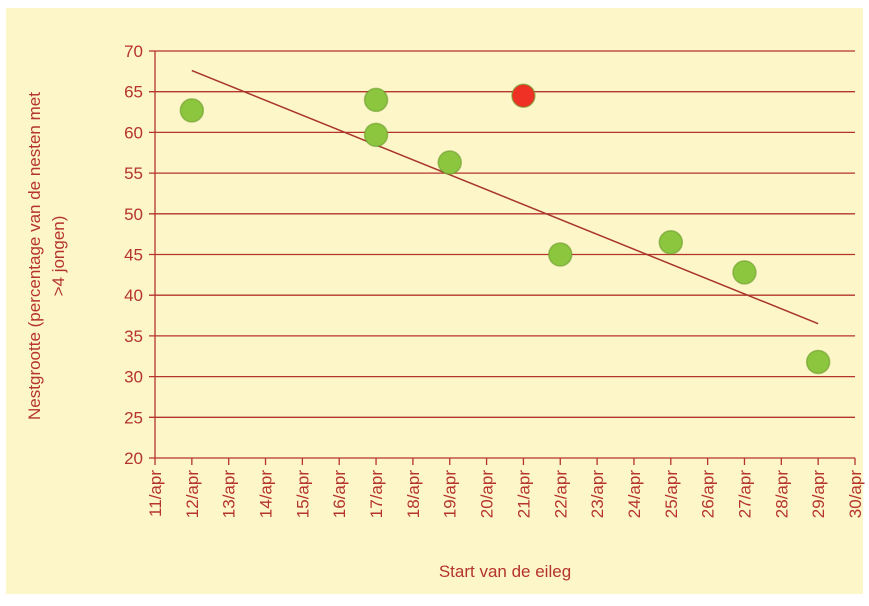 This screenshot has height=606, width=869. What do you see at coordinates (133, 417) in the screenshot?
I see `y-tick-label: 25` at bounding box center [133, 417].